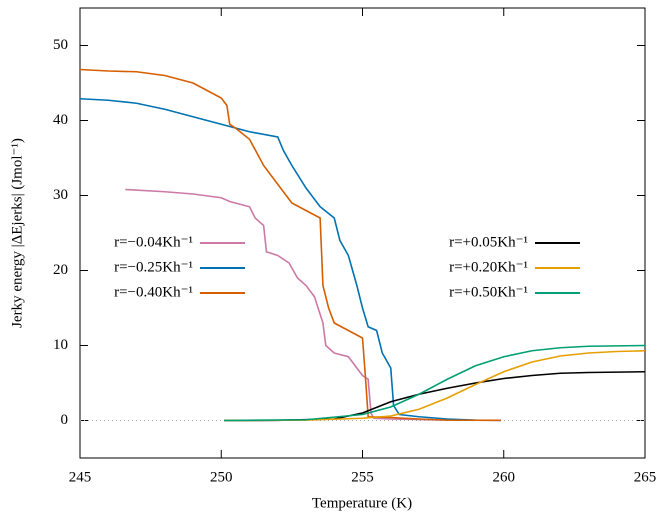  Describe the element at coordinates (504, 477) in the screenshot. I see `x-tick-label: 260` at that location.